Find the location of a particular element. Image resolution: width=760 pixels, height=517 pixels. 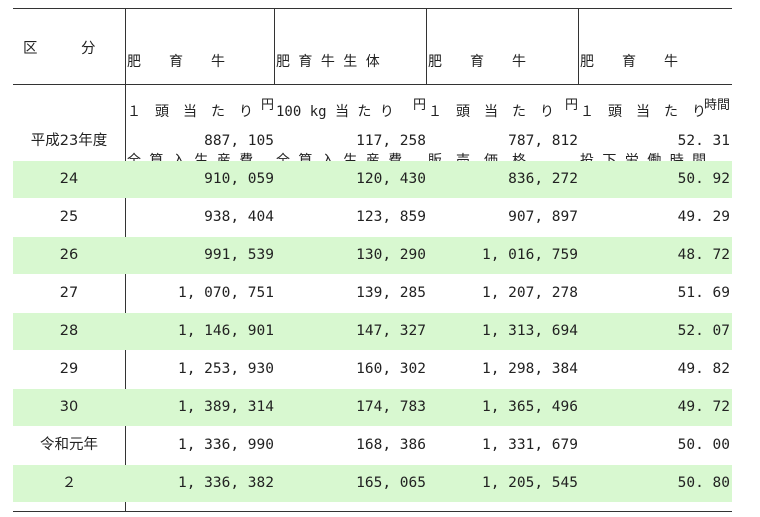

cost-per-head: 887, 105 is located at coordinates (239, 141).